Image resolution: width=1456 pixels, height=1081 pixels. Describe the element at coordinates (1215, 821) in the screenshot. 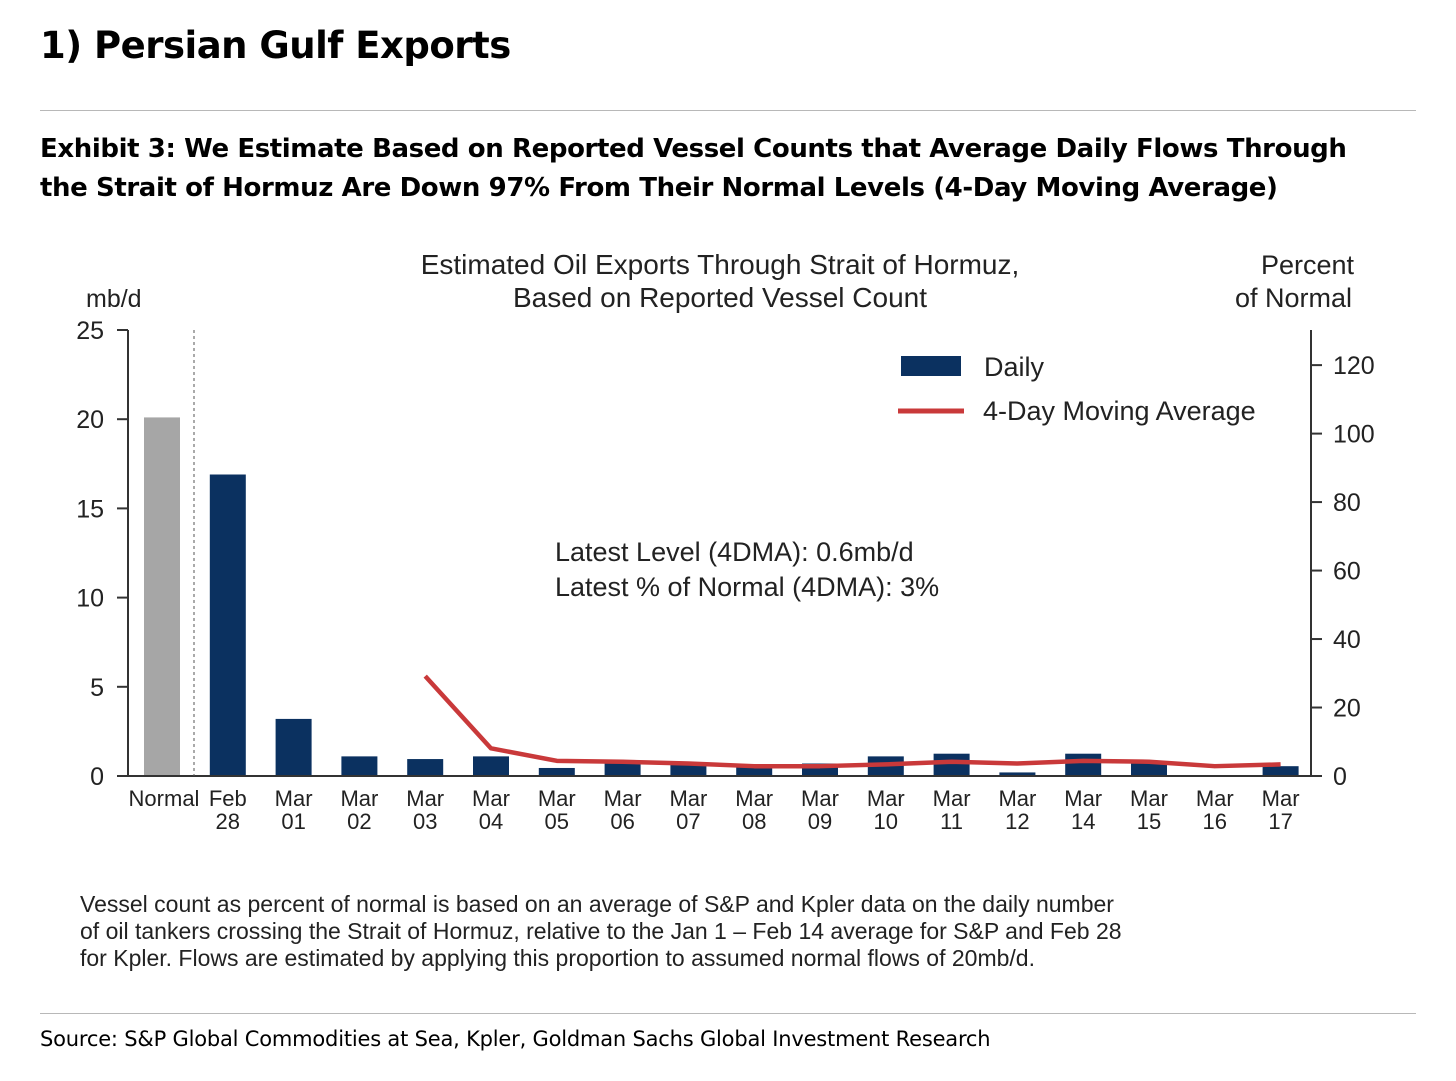

I see `category-label-line-2: 16` at that location.